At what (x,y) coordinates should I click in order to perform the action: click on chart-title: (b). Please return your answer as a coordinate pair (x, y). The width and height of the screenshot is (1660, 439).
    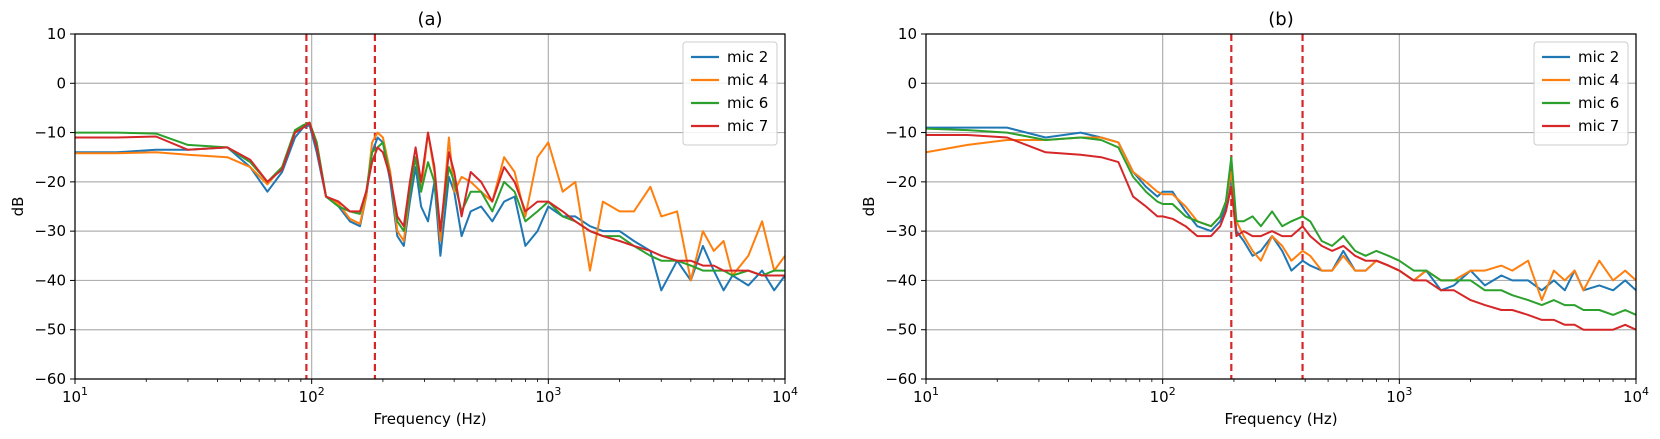
    Looking at the image, I should click on (1280, 19).